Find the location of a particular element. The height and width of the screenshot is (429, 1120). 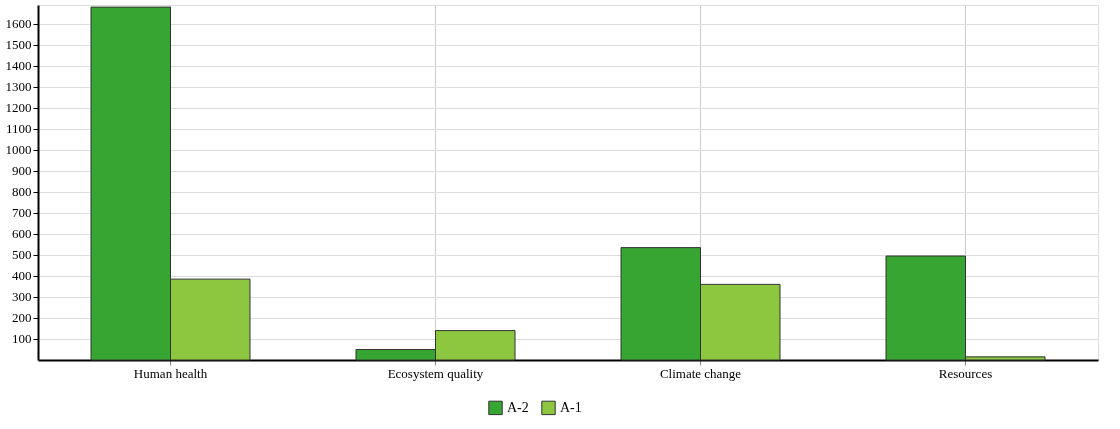

legend-label: A-2 is located at coordinates (518, 407).